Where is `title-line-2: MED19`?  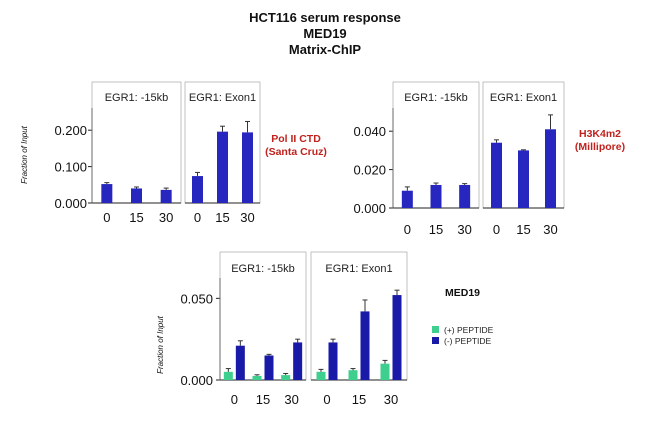 title-line-2: MED19 is located at coordinates (325, 33).